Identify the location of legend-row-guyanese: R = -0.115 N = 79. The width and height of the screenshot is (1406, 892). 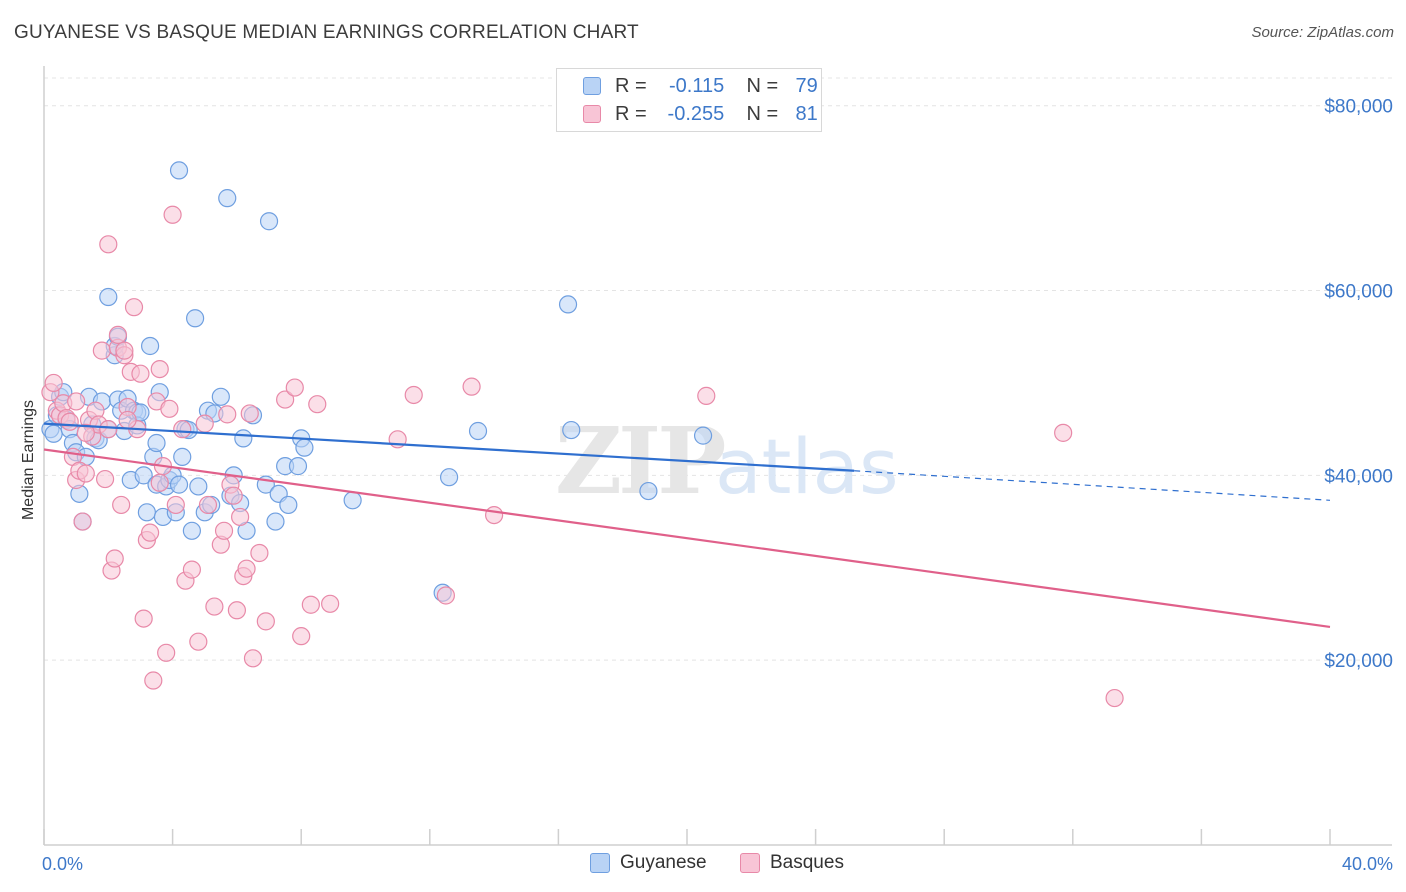
(700, 86).